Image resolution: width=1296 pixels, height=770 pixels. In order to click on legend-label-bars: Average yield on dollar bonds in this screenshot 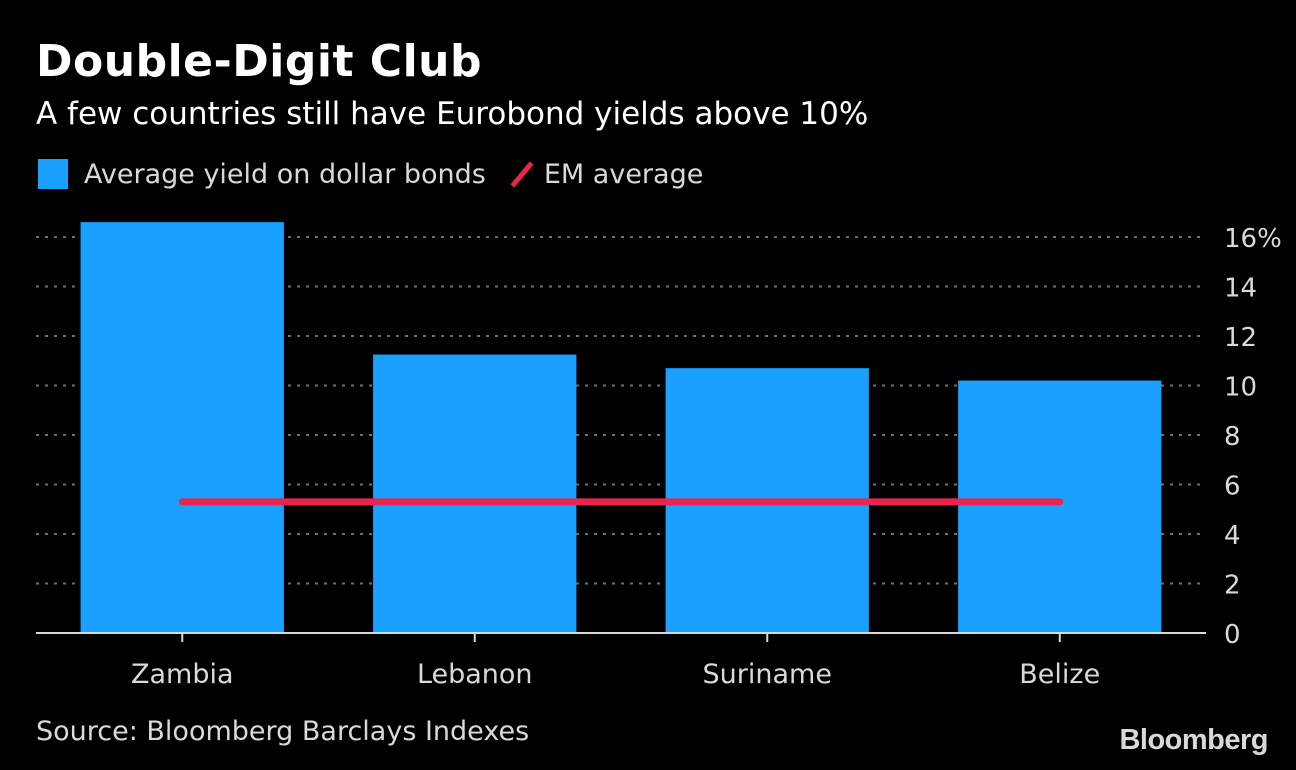, I will do `click(285, 174)`.